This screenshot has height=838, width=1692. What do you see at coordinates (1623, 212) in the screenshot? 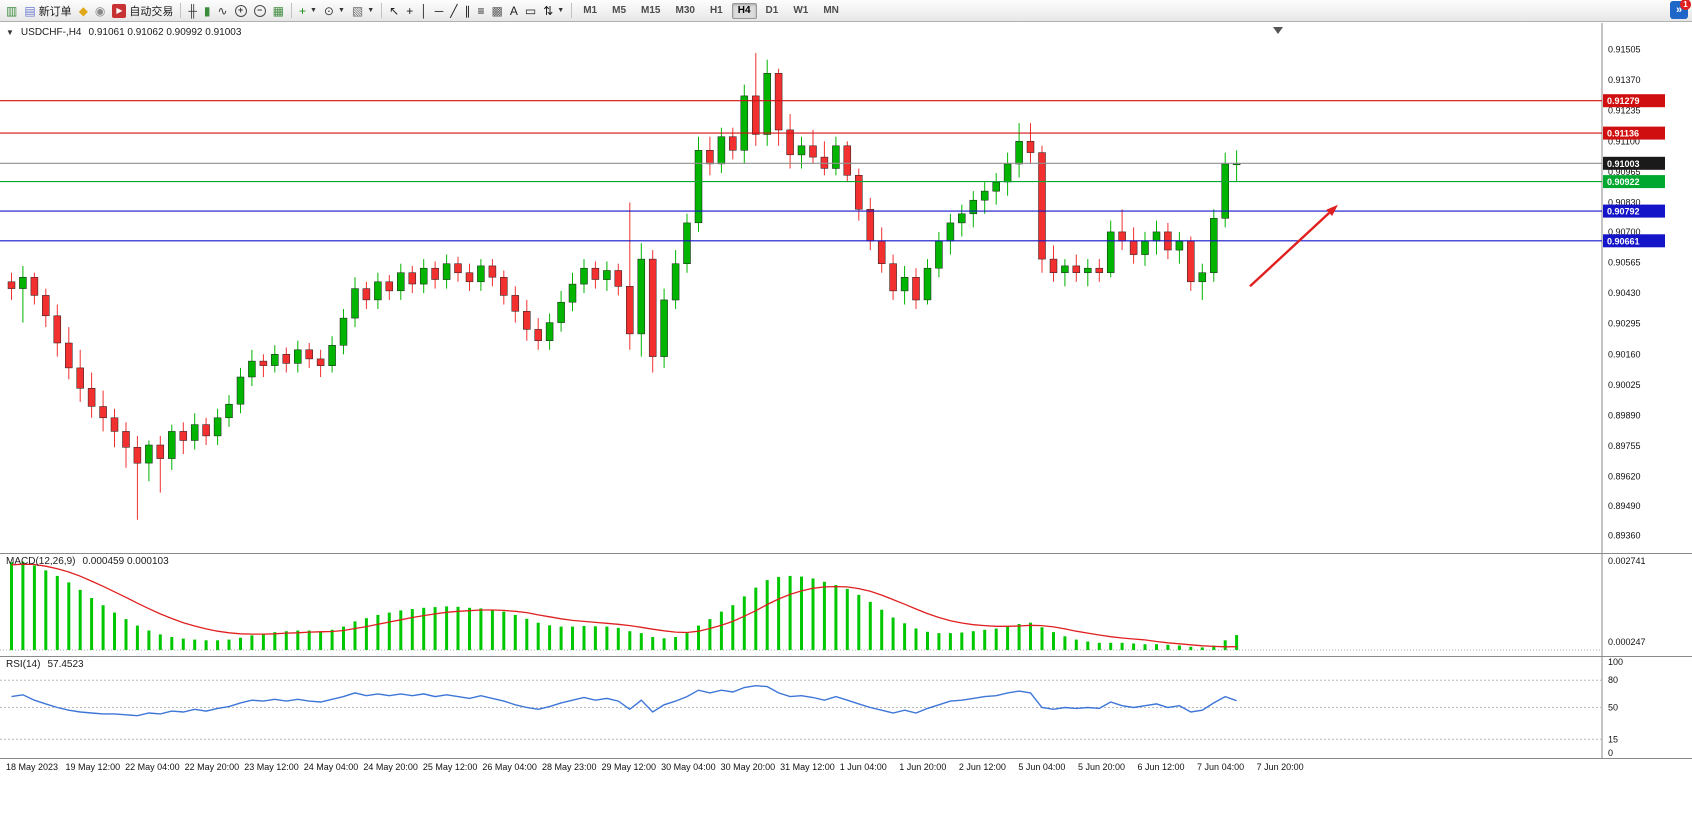
I see `svg-text: 0.90792` at bounding box center [1623, 212].